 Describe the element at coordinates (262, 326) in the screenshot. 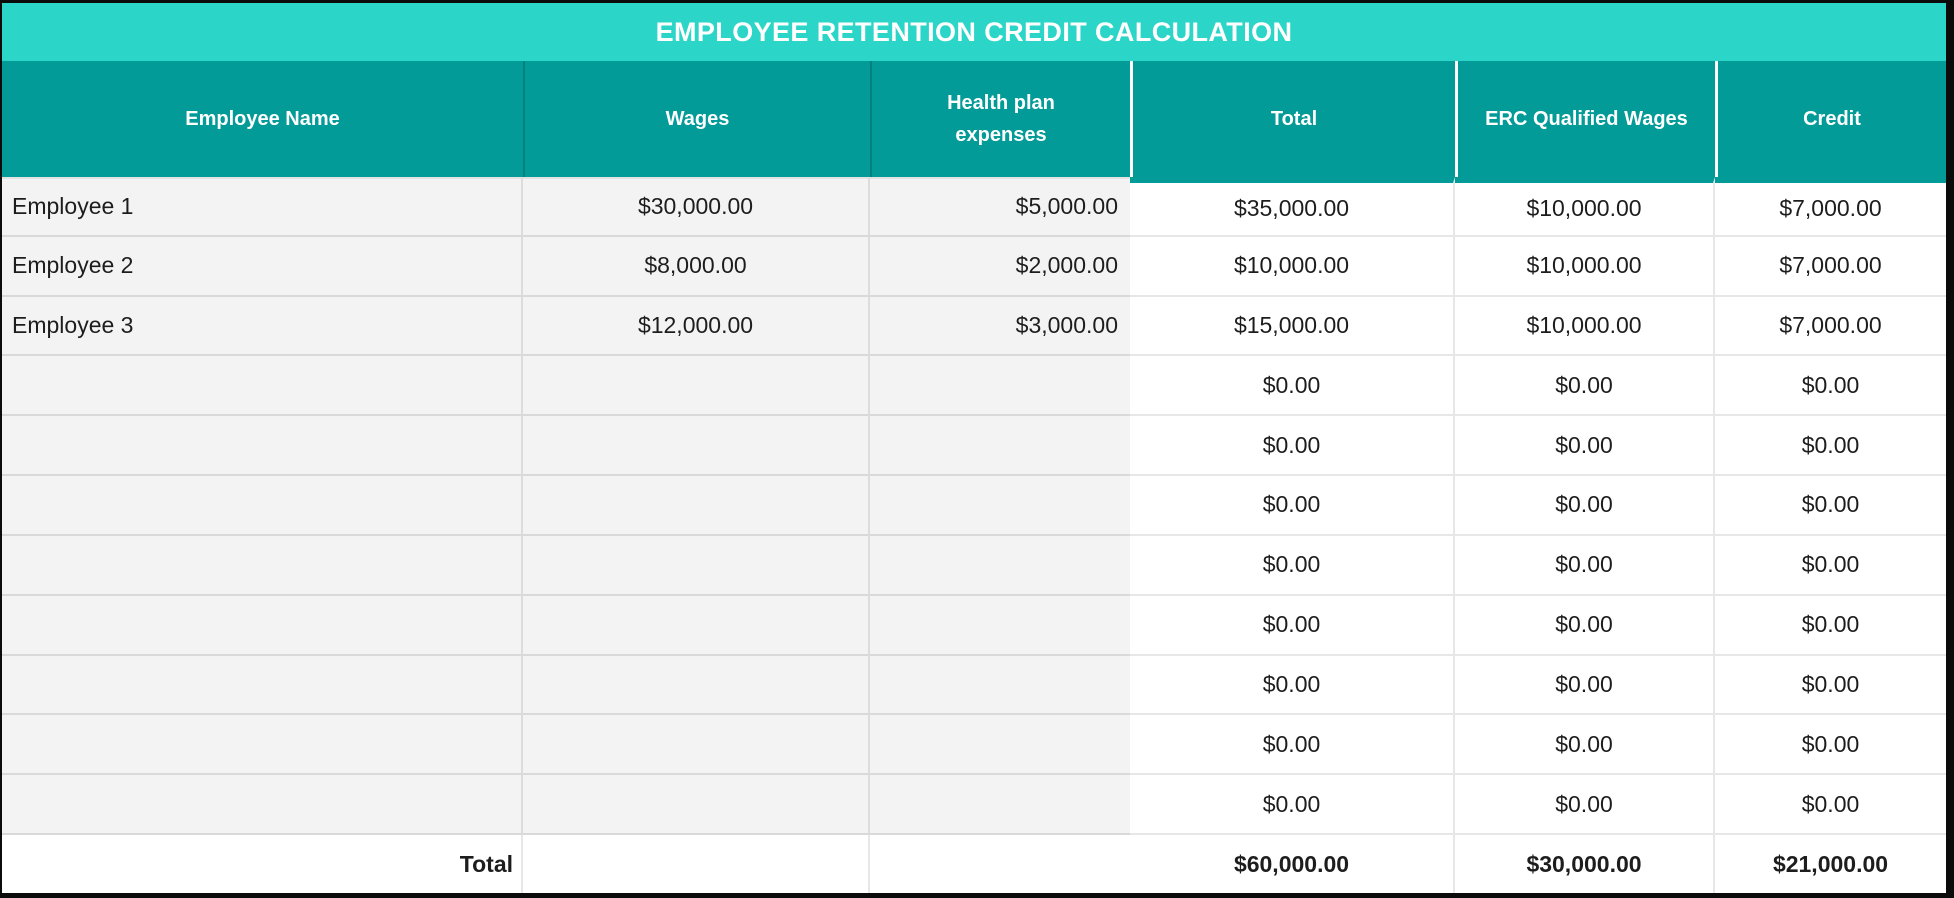

I see `cell-employee-name: Employee 3` at that location.